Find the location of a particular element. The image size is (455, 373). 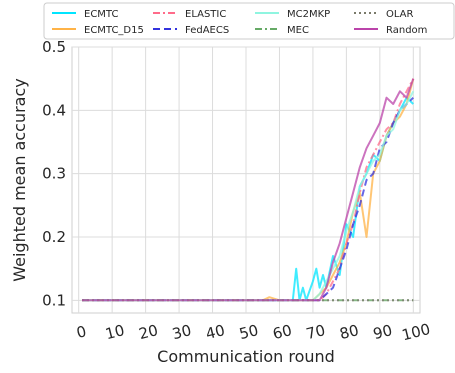

legend-label: MEC is located at coordinates (298, 30).